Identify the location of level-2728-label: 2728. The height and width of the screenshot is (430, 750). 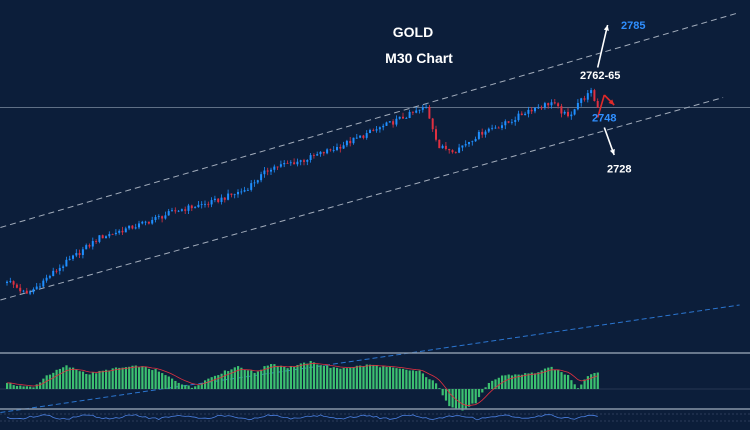
(619, 170).